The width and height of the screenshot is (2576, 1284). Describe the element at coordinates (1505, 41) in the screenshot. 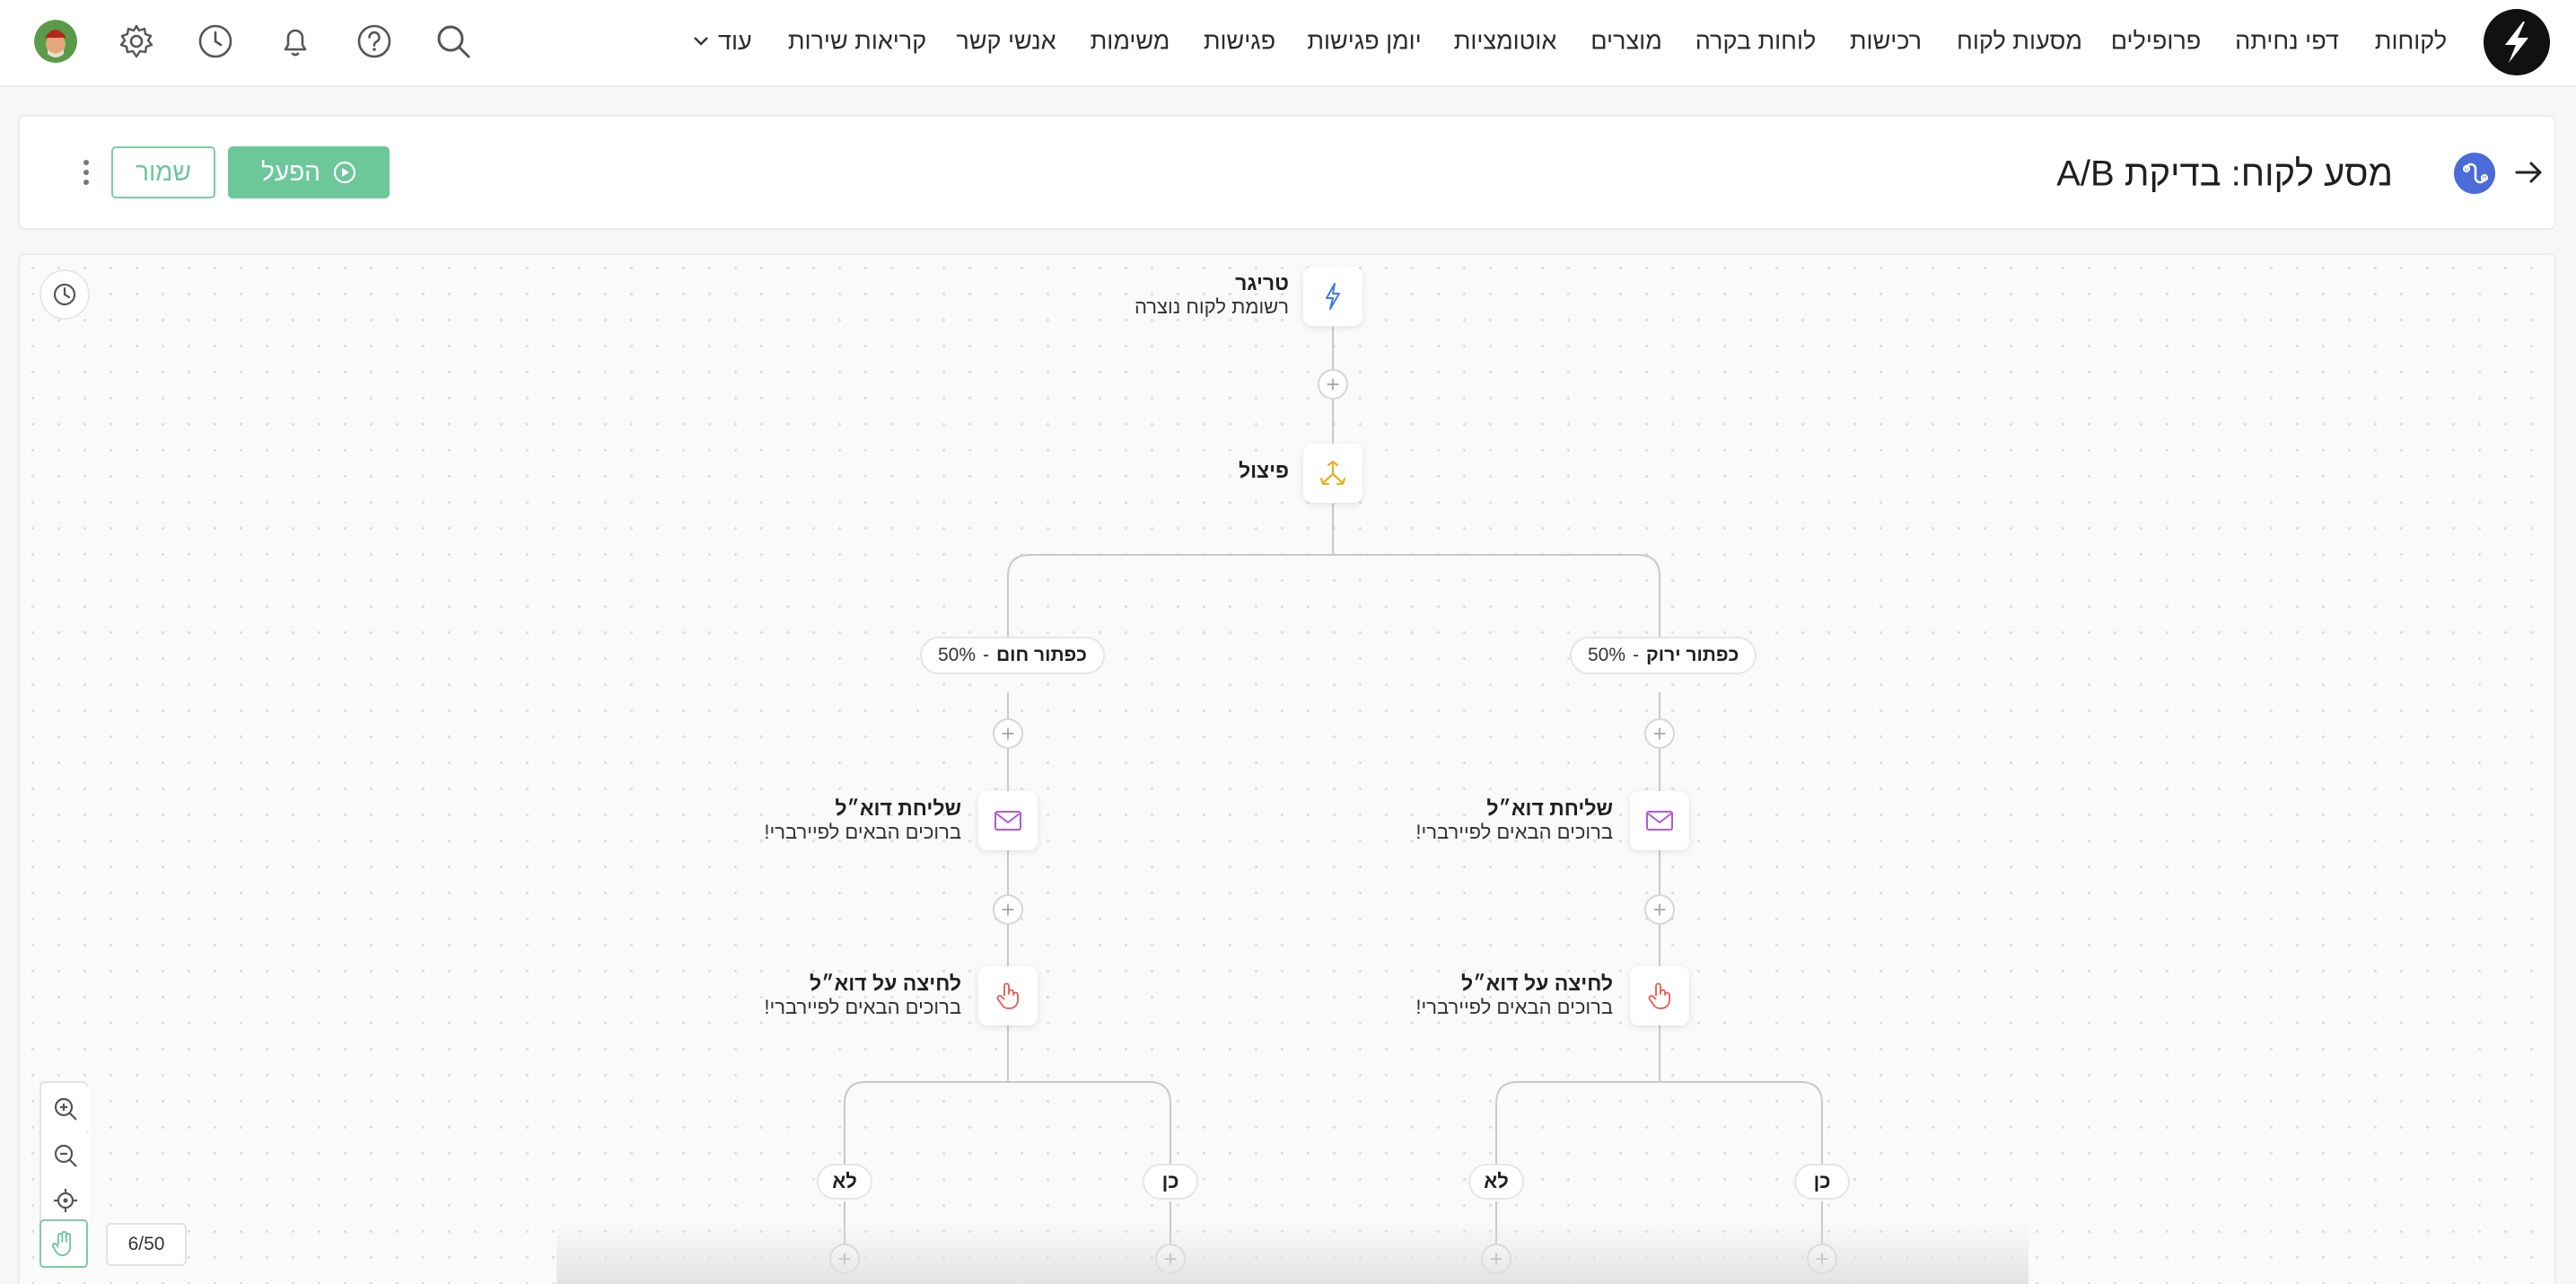

I see `nav-item: אוטומציות` at that location.